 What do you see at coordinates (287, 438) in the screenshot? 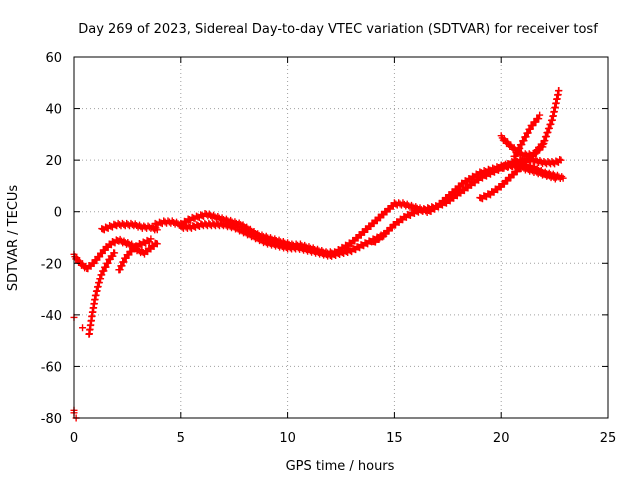
I see `x-tick-label: 10` at bounding box center [287, 438].